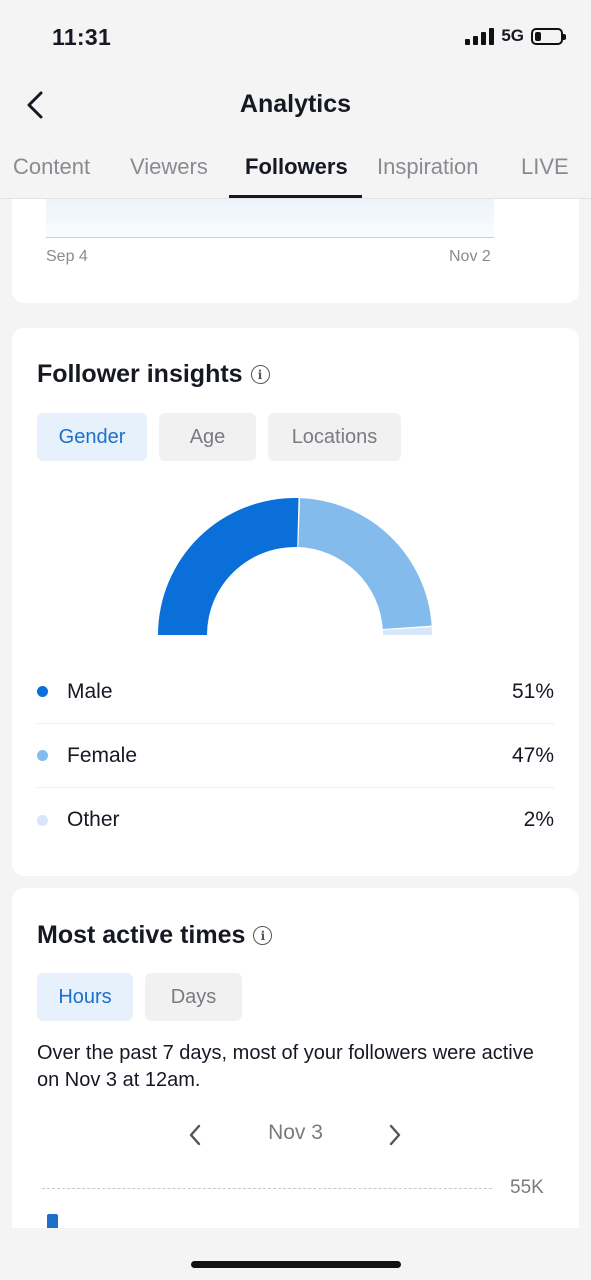  Describe the element at coordinates (428, 166) in the screenshot. I see `tab-inspiration: Inspiration` at that location.